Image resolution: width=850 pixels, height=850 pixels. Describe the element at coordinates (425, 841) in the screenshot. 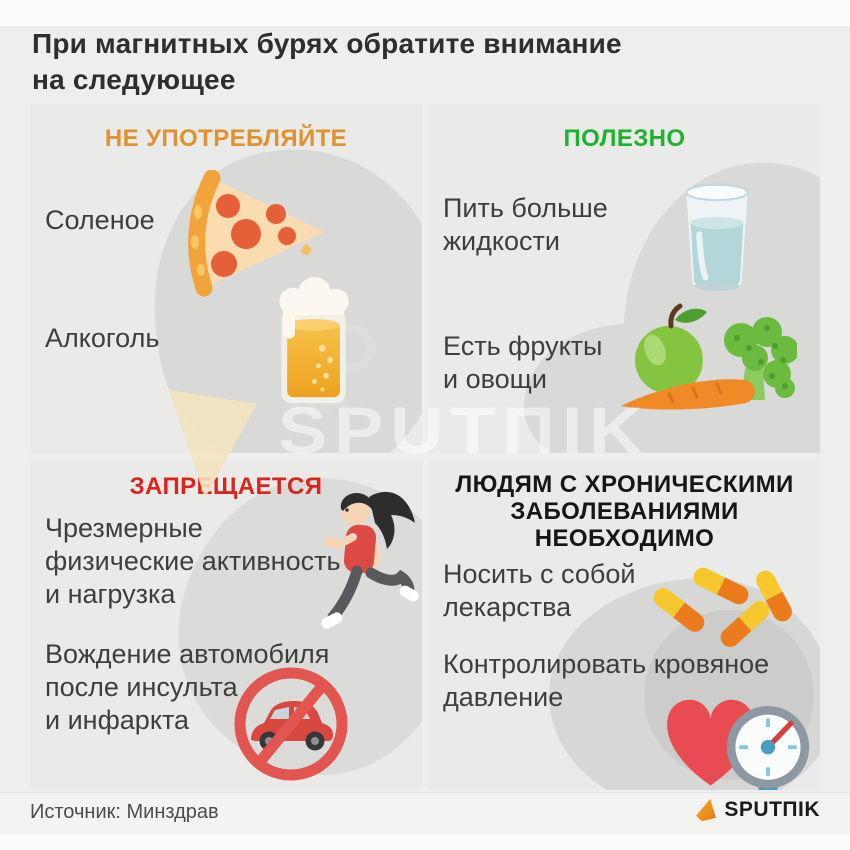

I see `bottom-margin-strip` at that location.